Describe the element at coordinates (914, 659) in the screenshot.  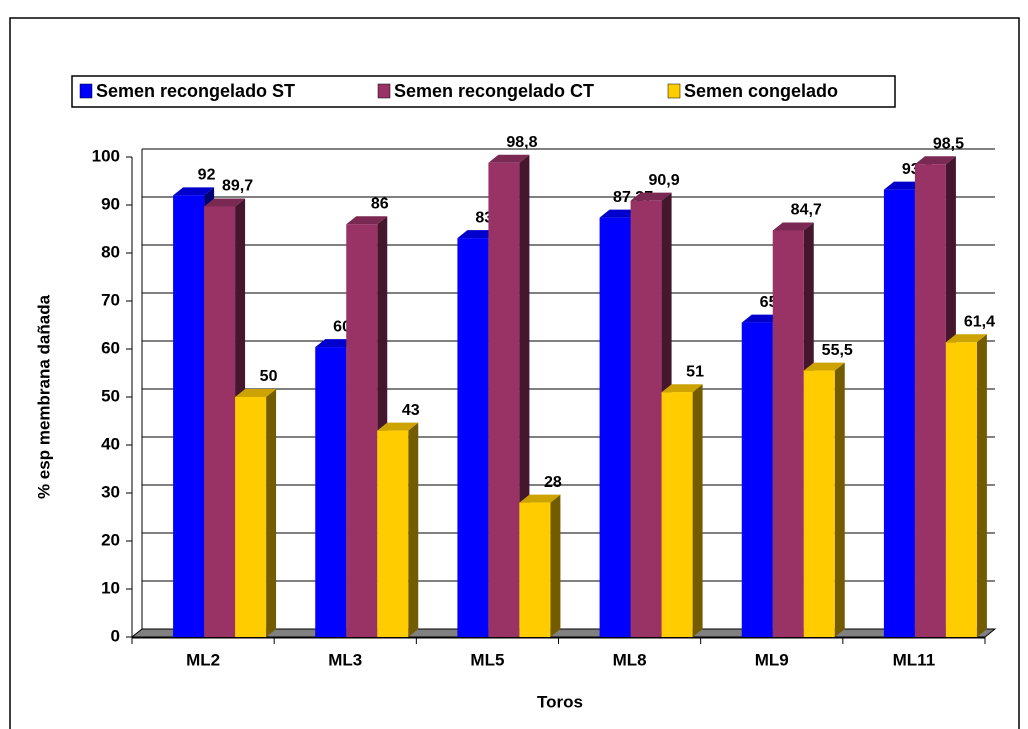
I see `x-tick-label: ML11` at that location.